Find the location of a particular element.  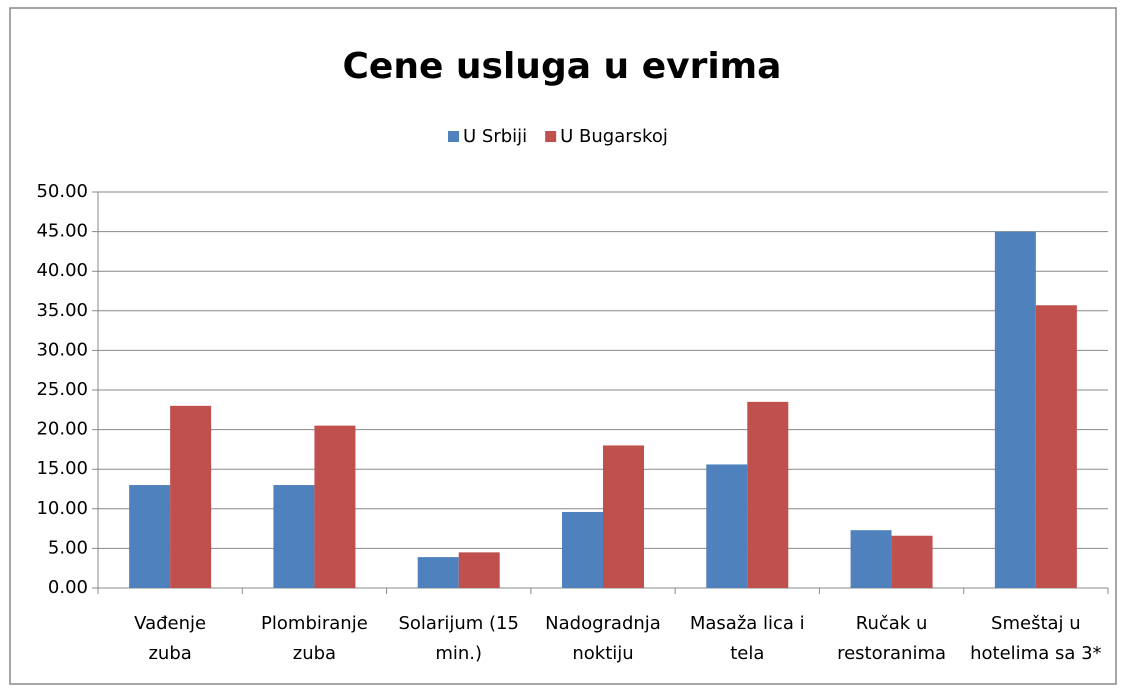

y-tick-label: 20.00 is located at coordinates (62, 429).